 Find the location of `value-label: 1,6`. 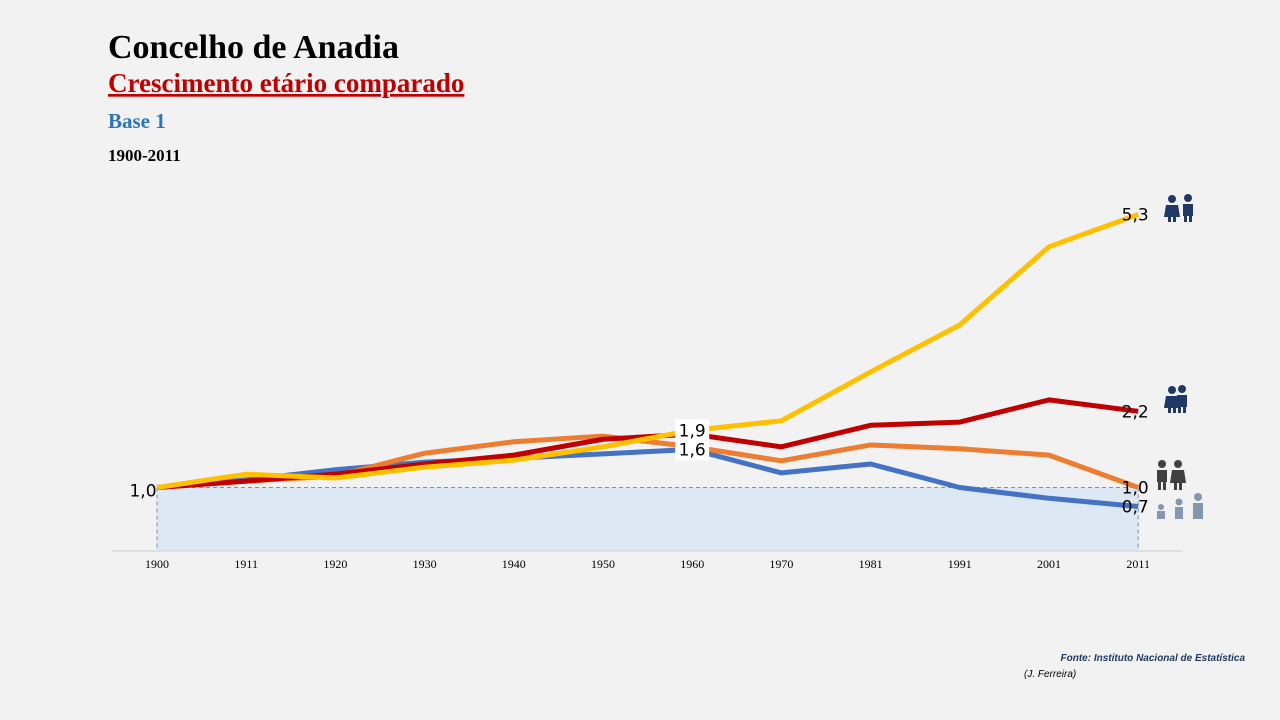

value-label: 1,6 is located at coordinates (692, 450).